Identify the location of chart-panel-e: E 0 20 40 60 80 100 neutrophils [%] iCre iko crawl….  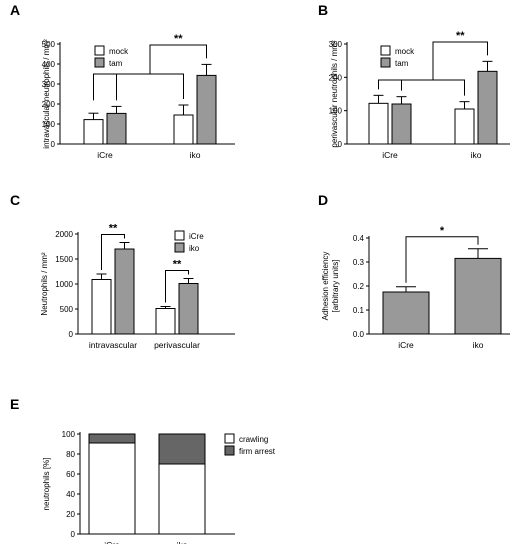
(143, 470).